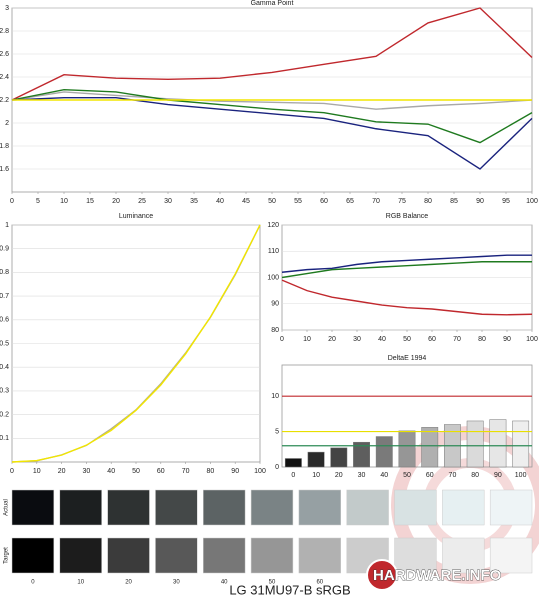 The width and height of the screenshot is (539, 600). I want to click on swatch-label: 40, so click(224, 583).